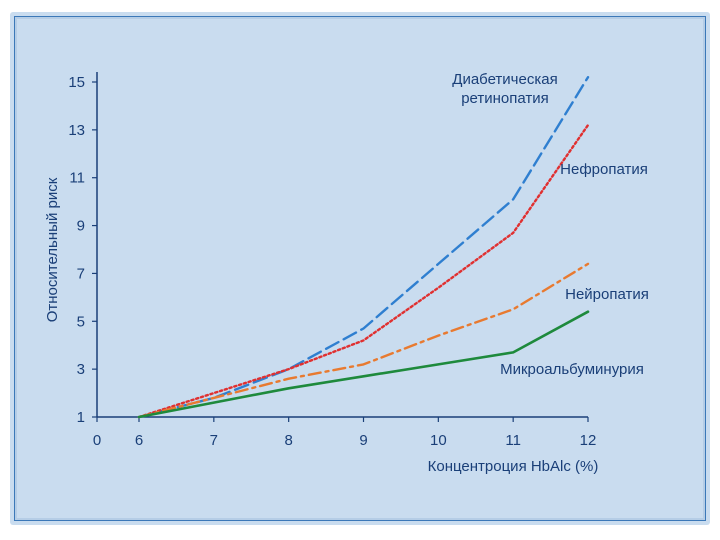 This screenshot has width=720, height=540. Describe the element at coordinates (513, 466) in the screenshot. I see `x-axis-title: Концентроция HbAlc (%)` at that location.